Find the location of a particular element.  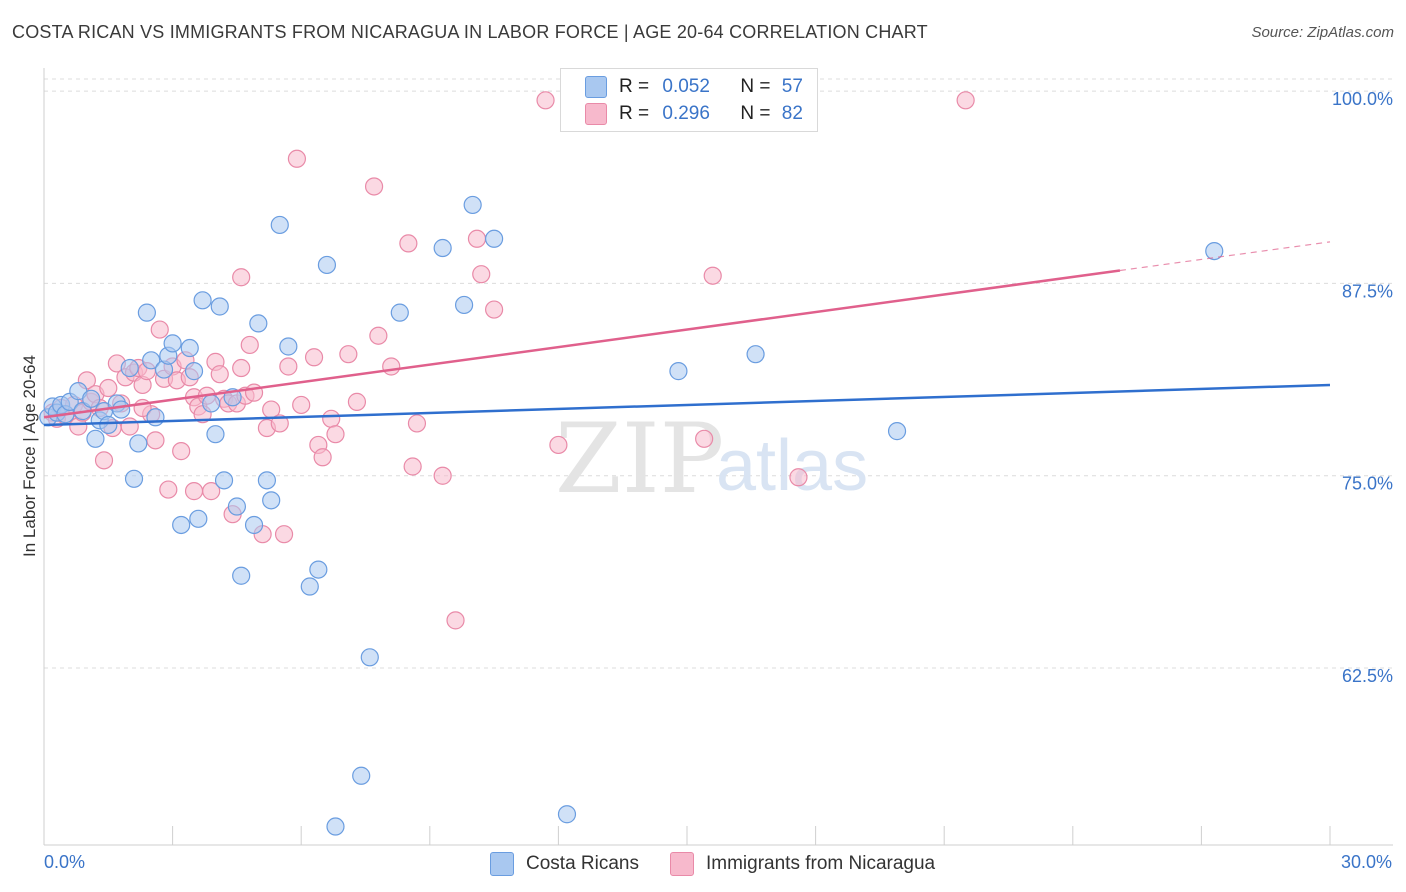

legend-swatch-pink is located at coordinates (596, 114).